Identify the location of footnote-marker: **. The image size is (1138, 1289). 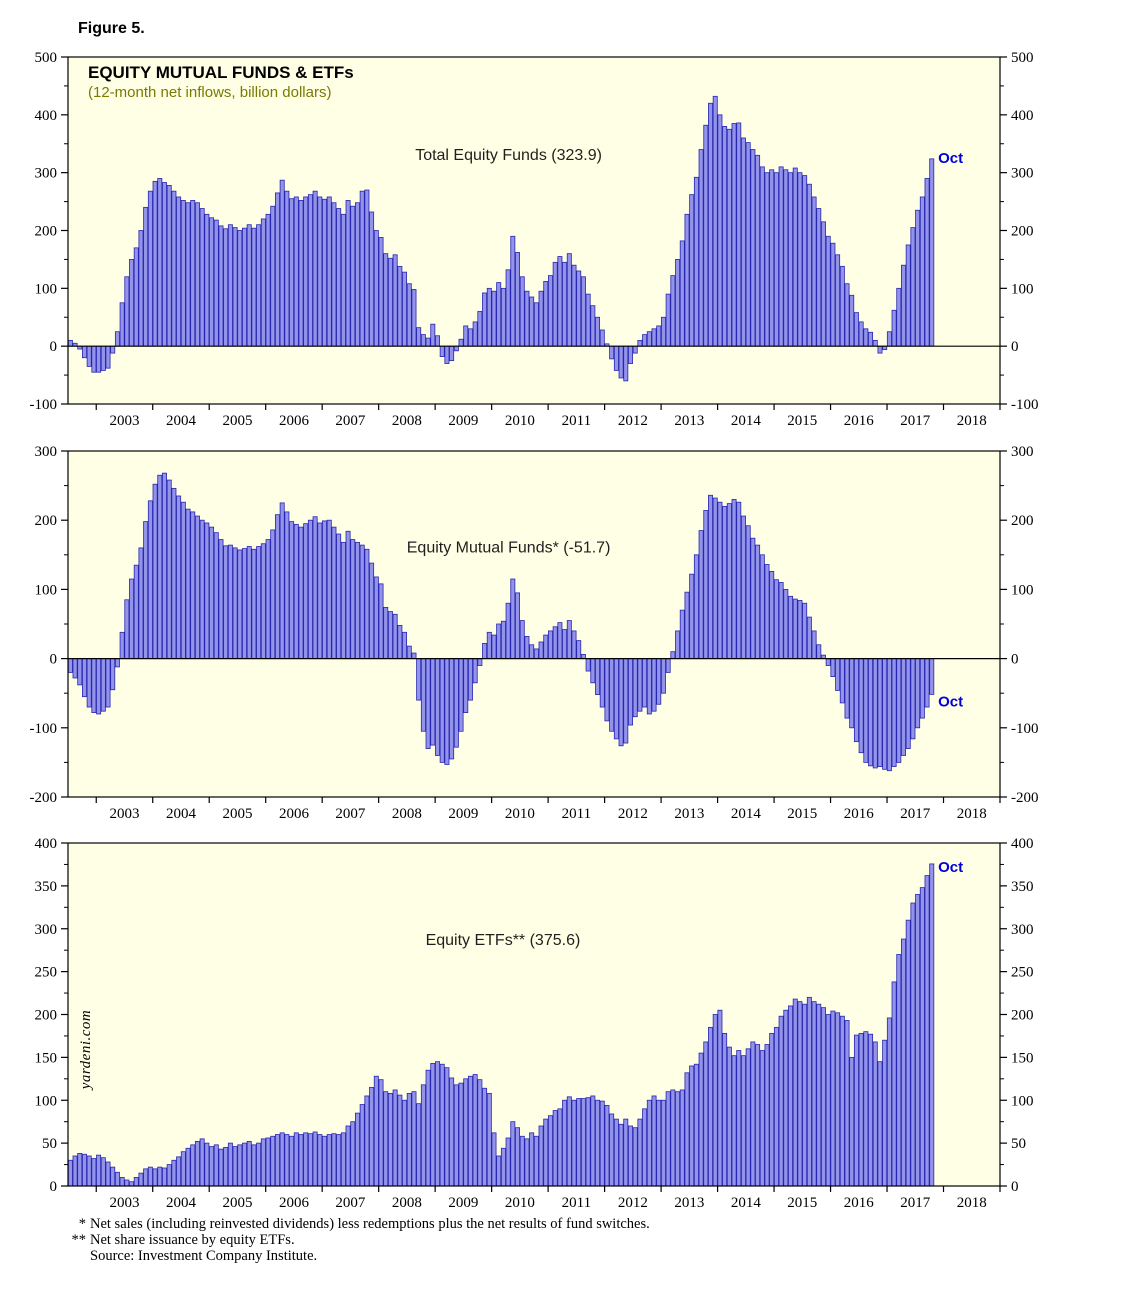
(79, 1240).